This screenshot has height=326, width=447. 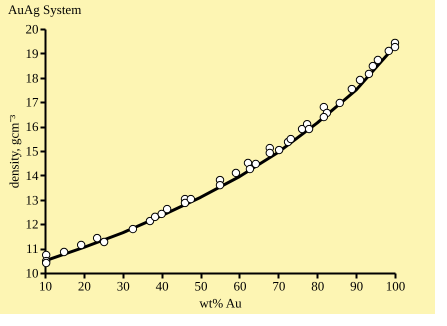 I want to click on y-tick-label: 15, so click(x=32, y=151).